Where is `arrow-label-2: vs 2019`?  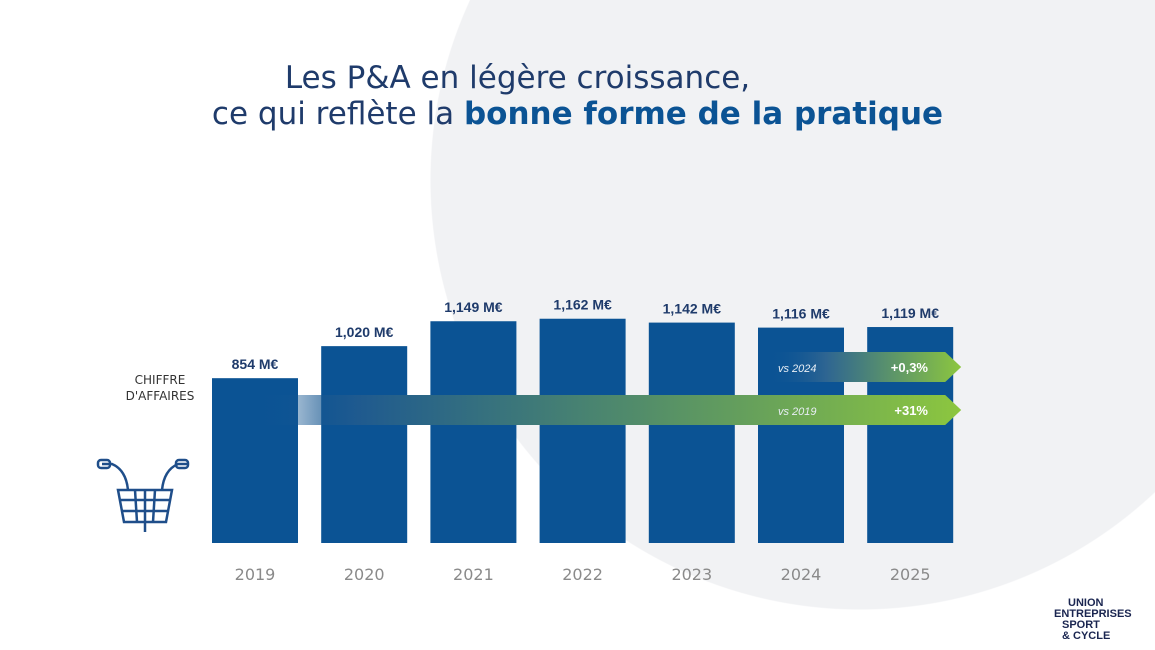 arrow-label-2: vs 2019 is located at coordinates (797, 412).